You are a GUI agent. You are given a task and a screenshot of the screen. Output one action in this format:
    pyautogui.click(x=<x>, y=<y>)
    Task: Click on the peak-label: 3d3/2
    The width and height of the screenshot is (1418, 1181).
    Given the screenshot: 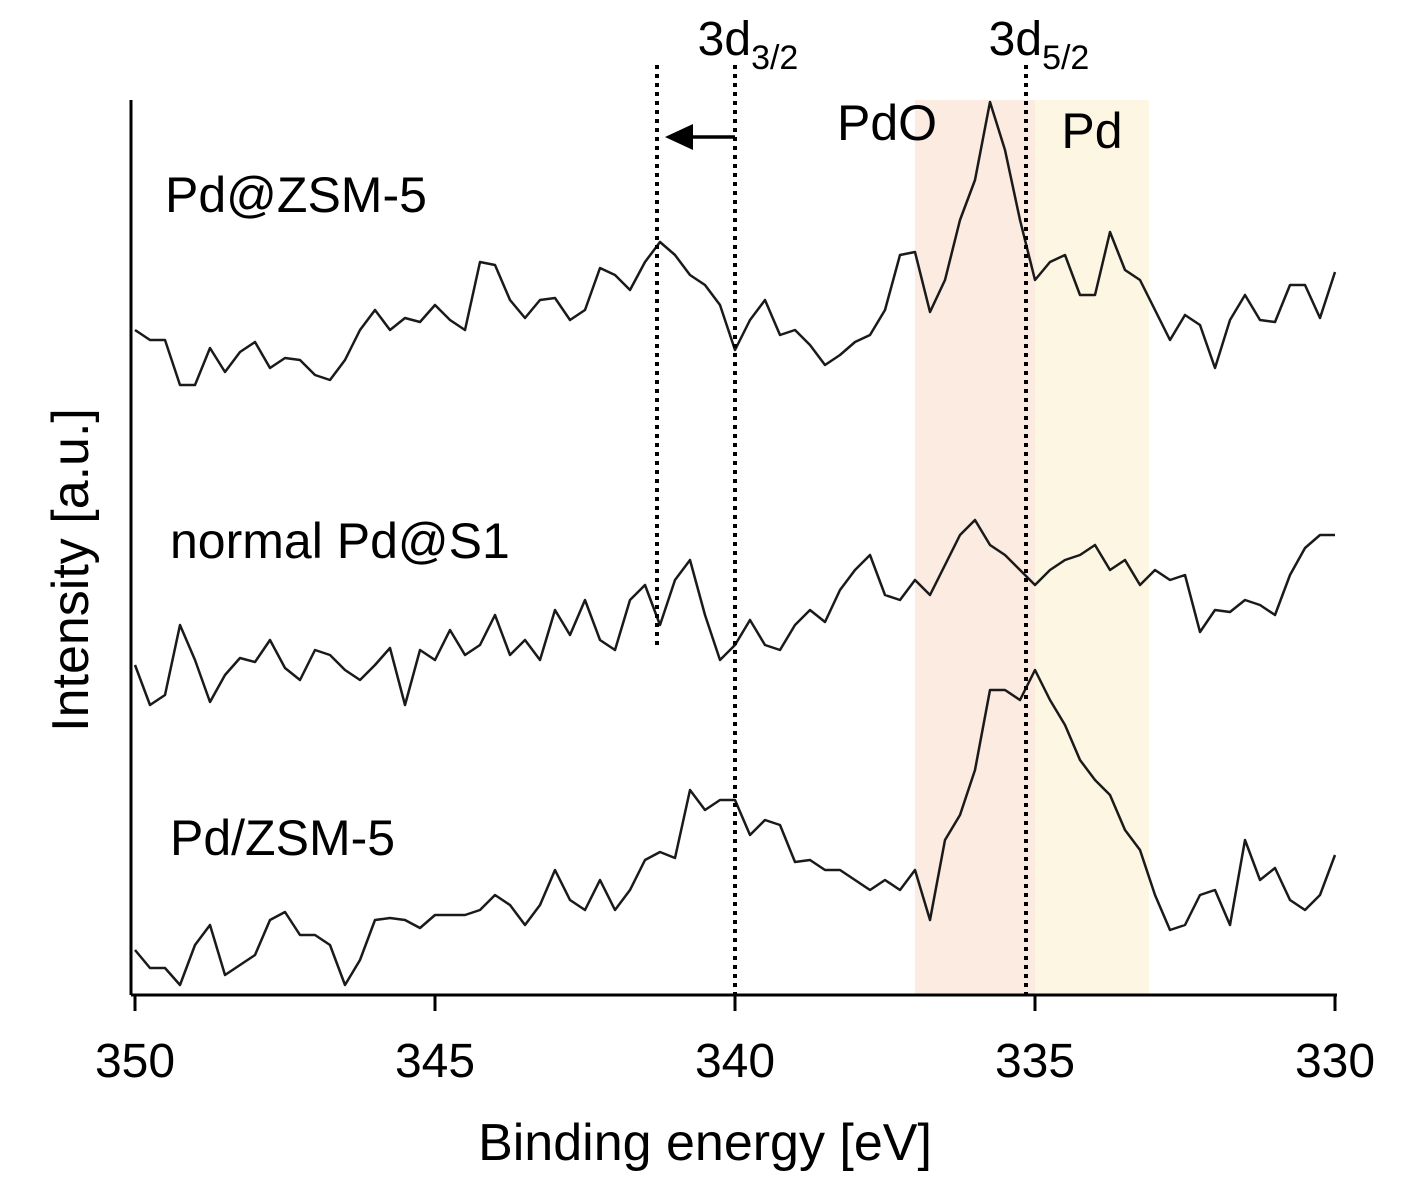 What is the action you would take?
    pyautogui.click(x=748, y=45)
    